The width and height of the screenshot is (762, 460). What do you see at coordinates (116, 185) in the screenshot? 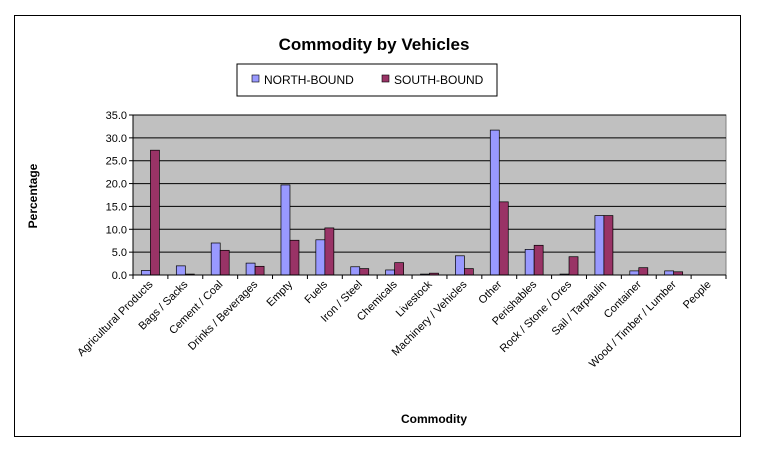
I see `y-tick-label: 20.0` at bounding box center [116, 185].